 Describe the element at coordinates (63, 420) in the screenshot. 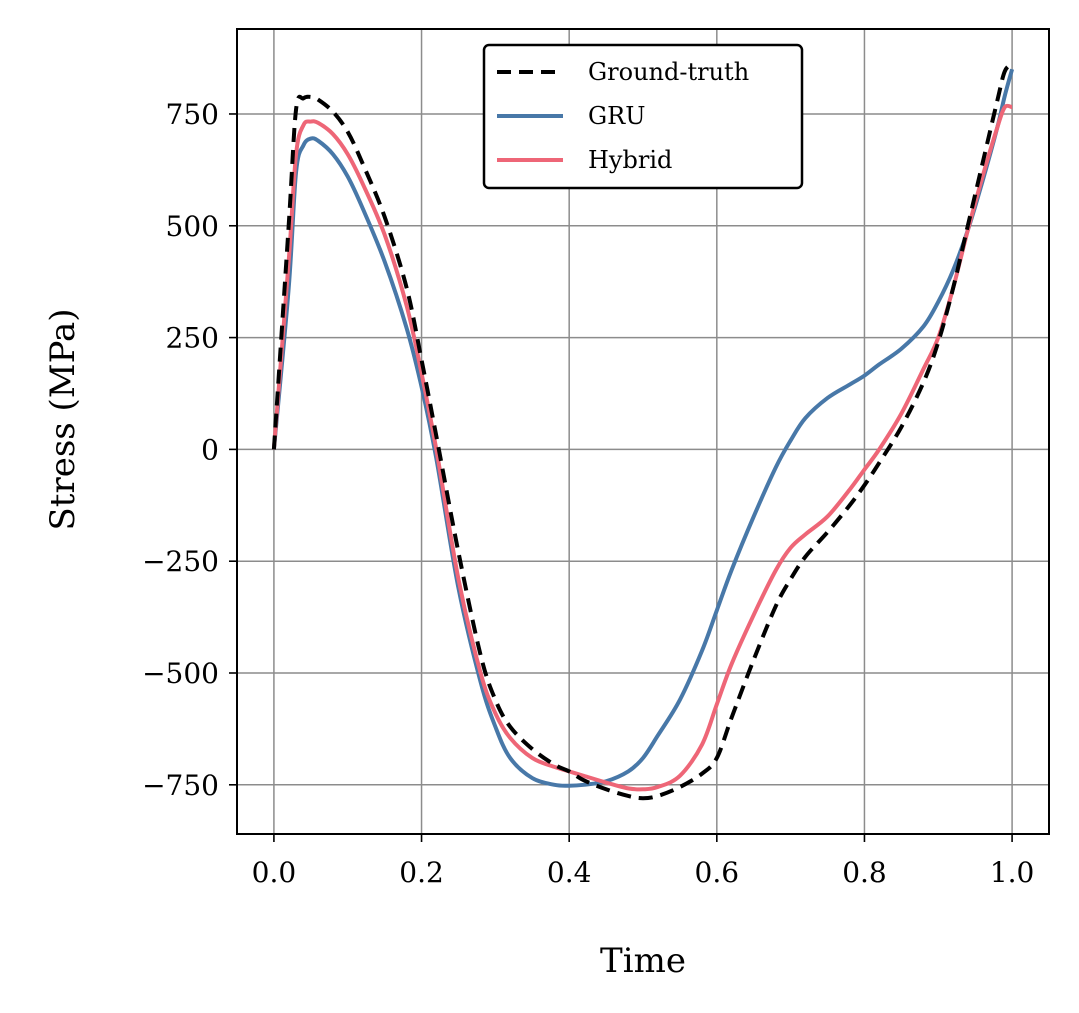

I see `y-axis-title: Stress (MPa)` at that location.